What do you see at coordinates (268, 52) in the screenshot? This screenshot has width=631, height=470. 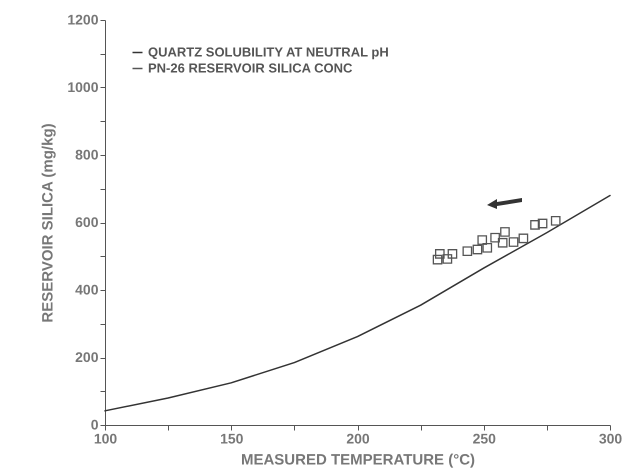 I see `legend-label: QUARTZ SOLUBILITY AT NEUTRAL pH` at bounding box center [268, 52].